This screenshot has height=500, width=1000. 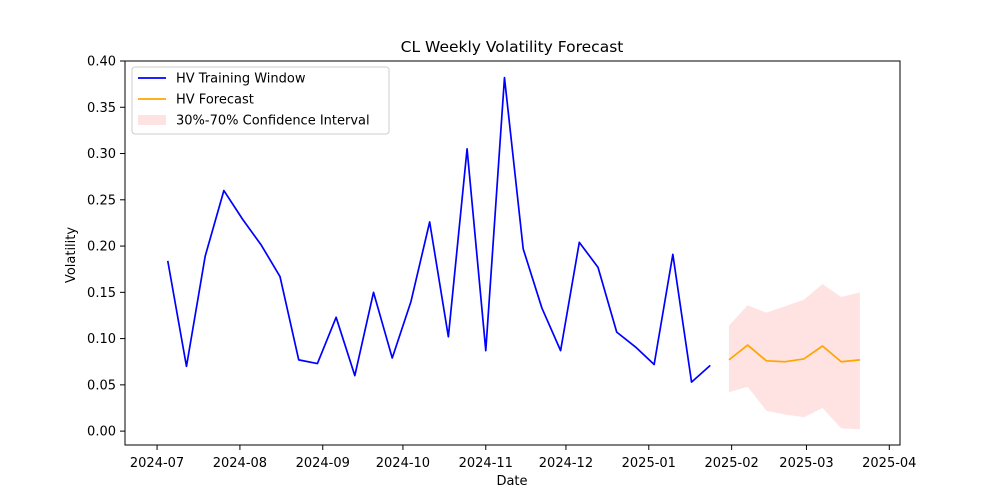 I want to click on y-tick-label: 0.40, so click(x=101, y=62).